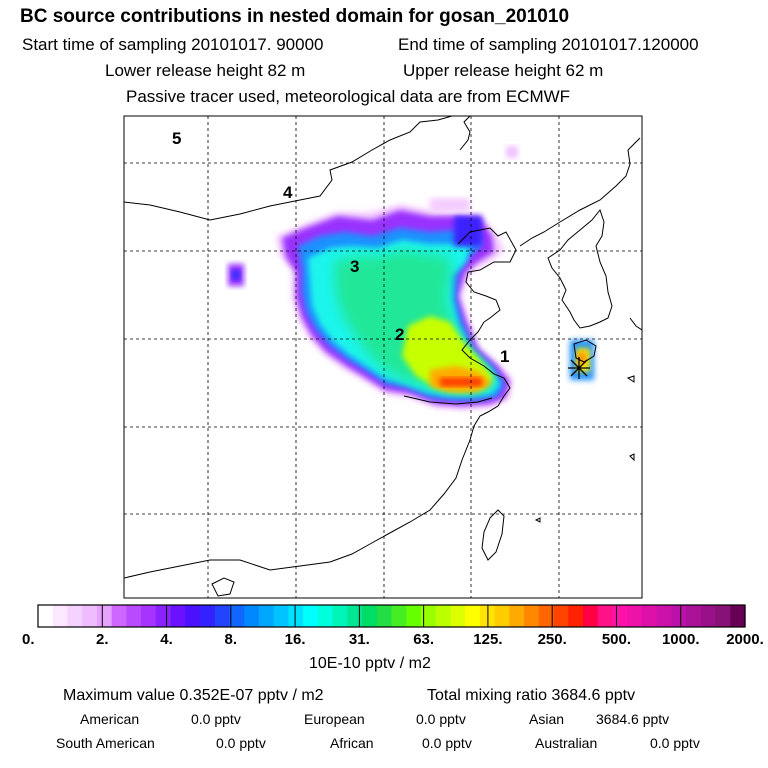  What do you see at coordinates (461, 382) in the screenshot?
I see `plume-core-red` at bounding box center [461, 382].